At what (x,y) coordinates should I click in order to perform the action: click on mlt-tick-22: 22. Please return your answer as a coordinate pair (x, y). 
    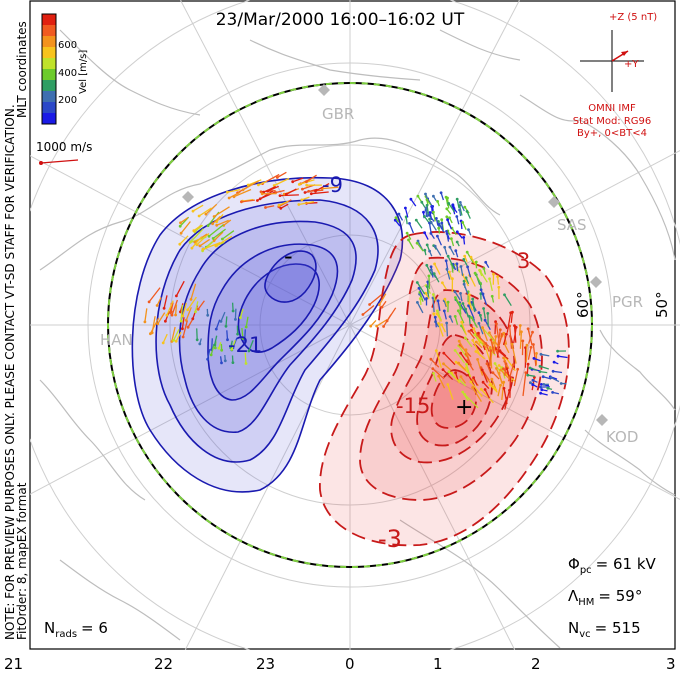
    Looking at the image, I should click on (163, 664).